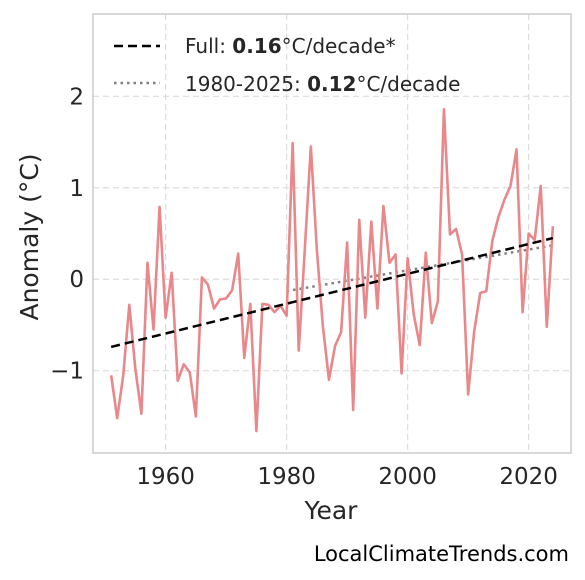 Image resolution: width=585 pixels, height=580 pixels. What do you see at coordinates (331, 84) in the screenshot?
I see `legend-recent-value: 0.12` at bounding box center [331, 84].